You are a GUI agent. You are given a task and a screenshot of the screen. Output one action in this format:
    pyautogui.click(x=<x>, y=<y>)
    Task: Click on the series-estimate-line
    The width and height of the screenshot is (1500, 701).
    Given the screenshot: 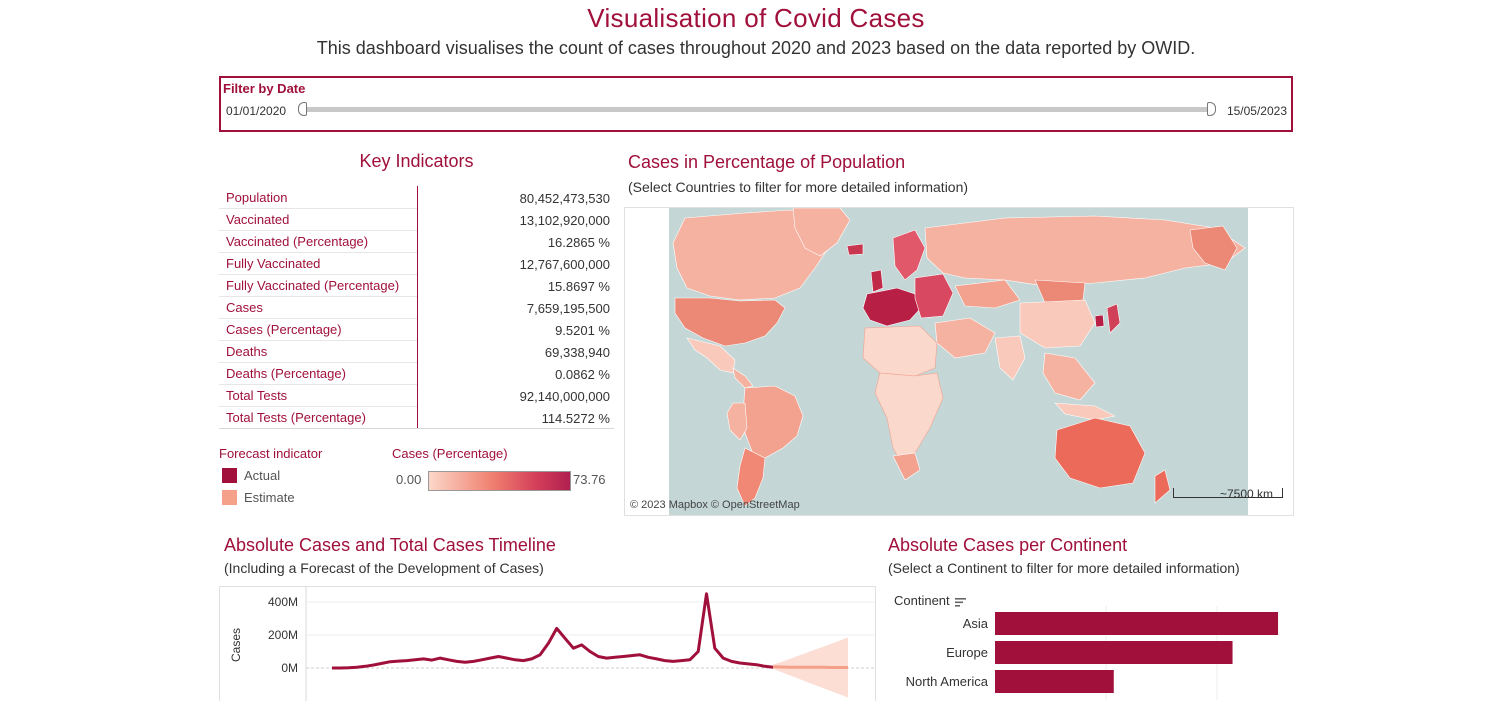 What is the action you would take?
    pyautogui.click(x=810, y=667)
    